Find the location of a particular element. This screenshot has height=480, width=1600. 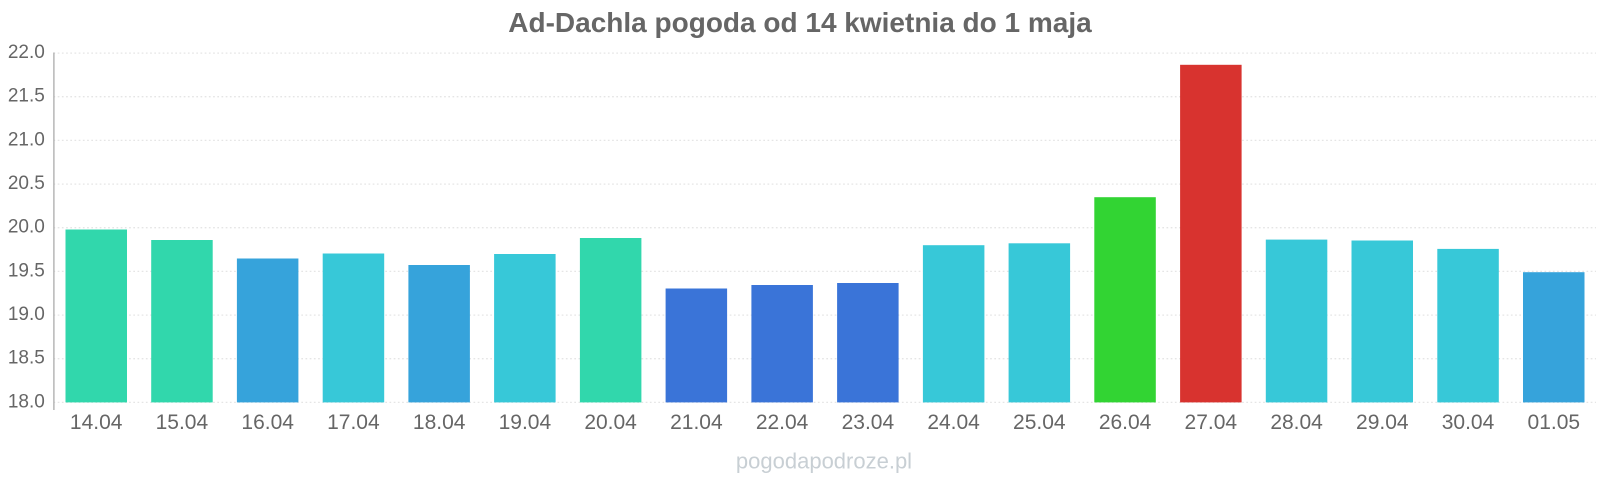

svg-text: 26.04 is located at coordinates (1125, 422).